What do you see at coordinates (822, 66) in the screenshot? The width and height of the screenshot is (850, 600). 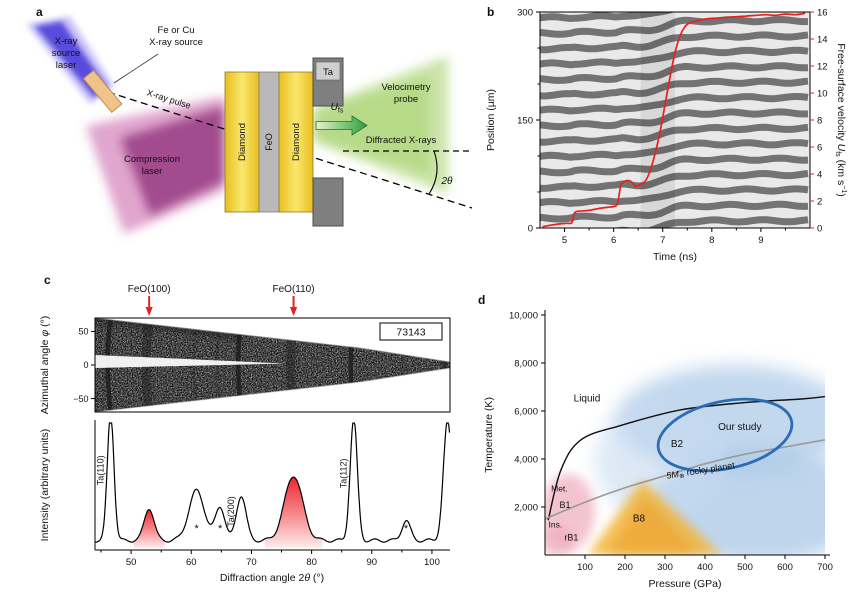 I see `y2-tick-label: 12` at bounding box center [822, 66].